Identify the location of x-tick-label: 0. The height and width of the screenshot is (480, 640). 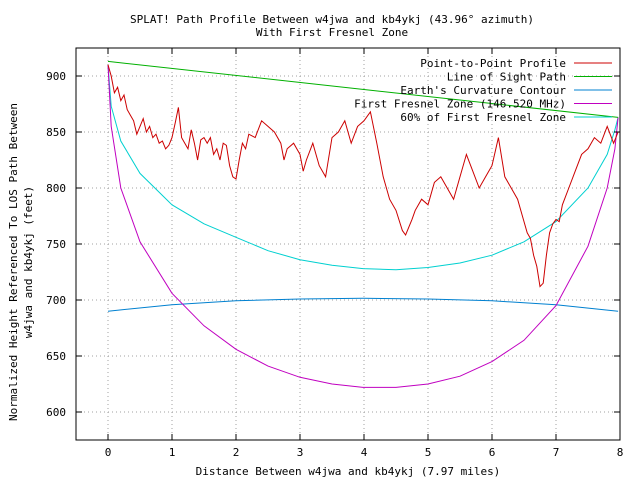
(108, 452).